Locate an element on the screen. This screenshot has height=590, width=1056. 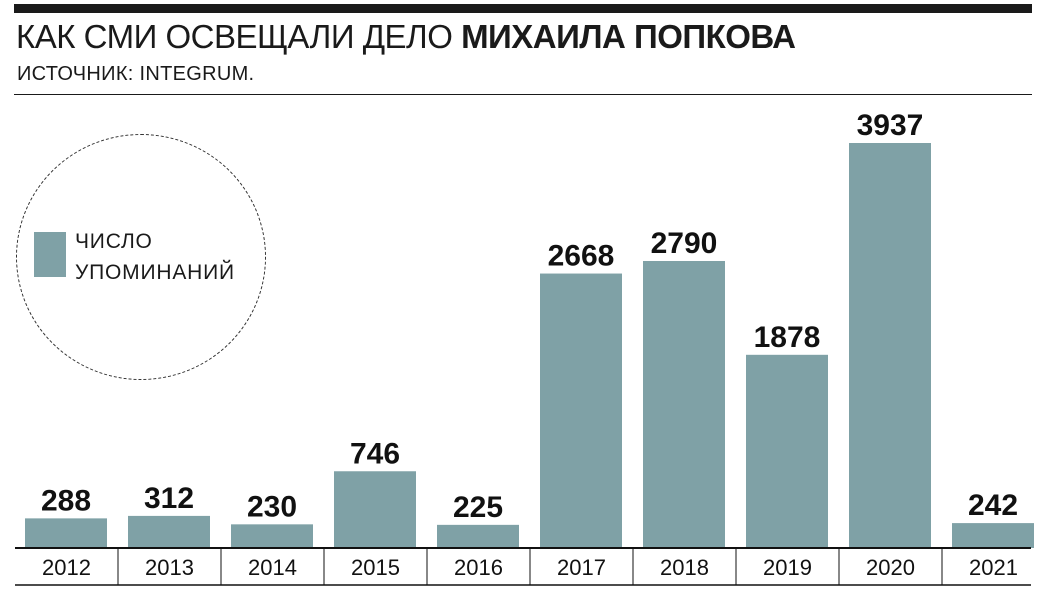
tick-label-2015: 2015 is located at coordinates (375, 567).